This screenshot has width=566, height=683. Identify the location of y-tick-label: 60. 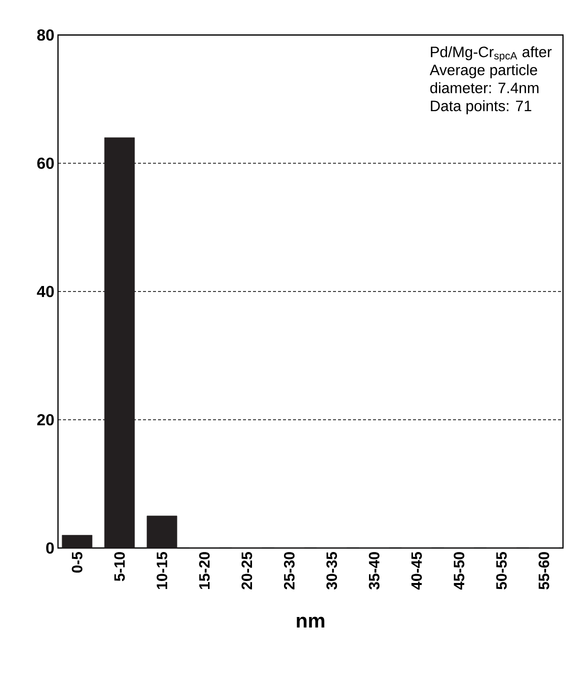
(45, 163).